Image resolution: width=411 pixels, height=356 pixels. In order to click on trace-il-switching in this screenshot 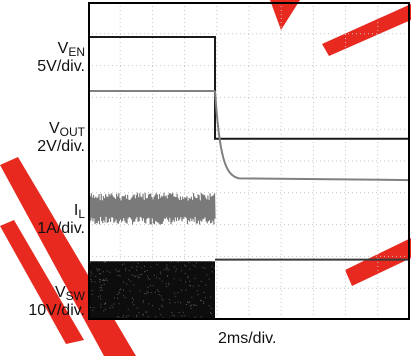, I will do `click(152, 208)`.